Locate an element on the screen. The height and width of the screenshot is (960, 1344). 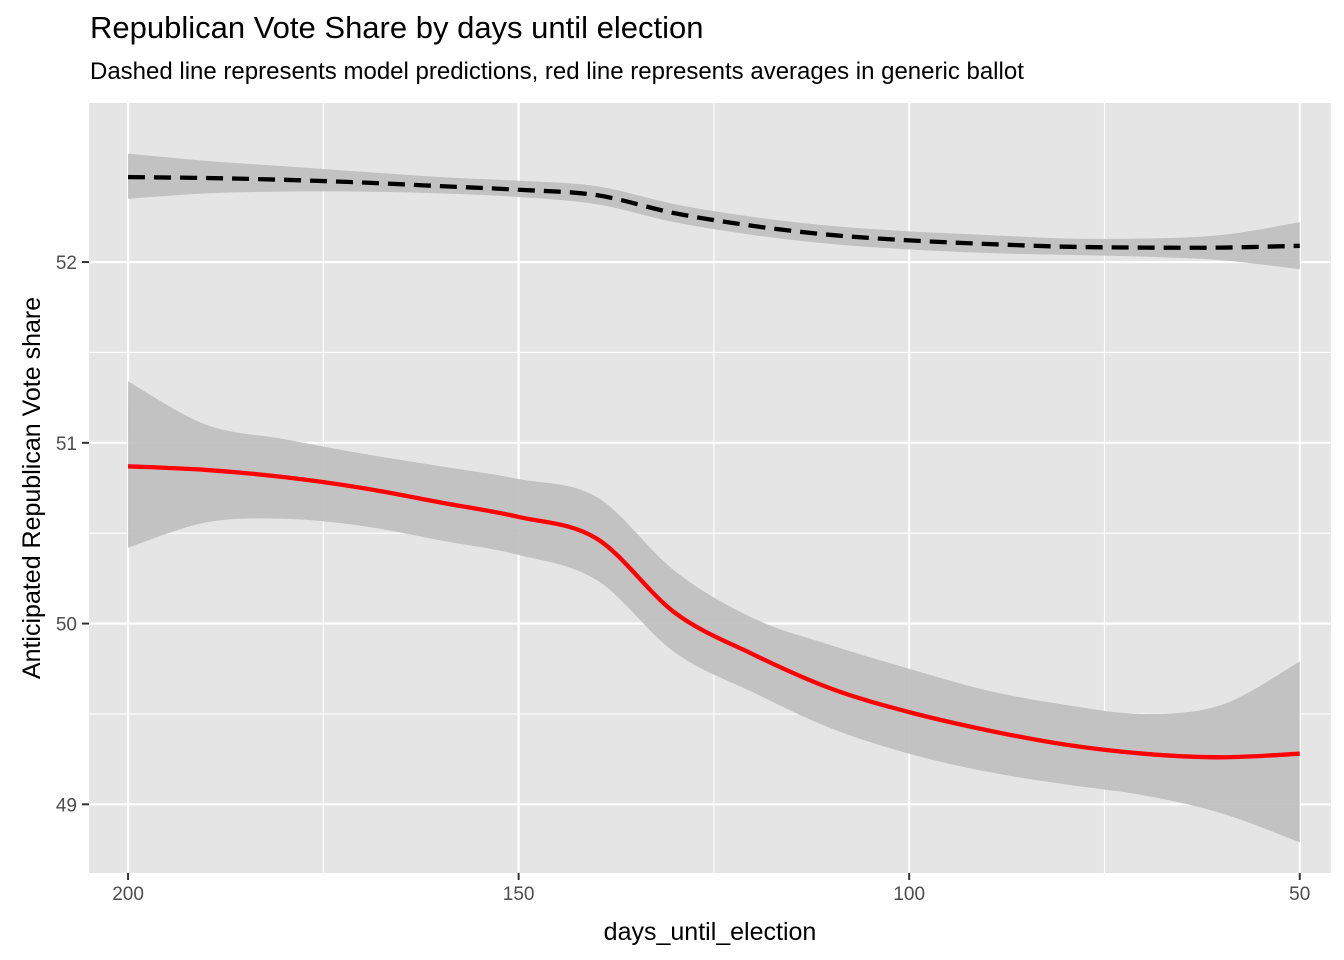
x-axis-title: days_until_election is located at coordinates (710, 932).